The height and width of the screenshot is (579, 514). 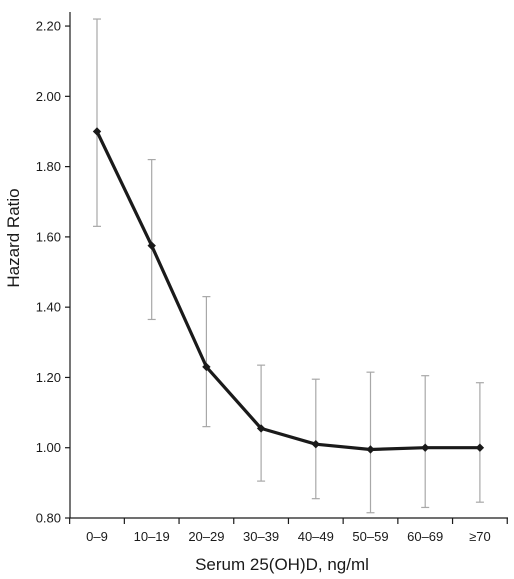 I want to click on x-ticks: 0–9 10–19 20–29 30–39 40–49 50–59 60–69 ≥70, so click(x=288, y=531).